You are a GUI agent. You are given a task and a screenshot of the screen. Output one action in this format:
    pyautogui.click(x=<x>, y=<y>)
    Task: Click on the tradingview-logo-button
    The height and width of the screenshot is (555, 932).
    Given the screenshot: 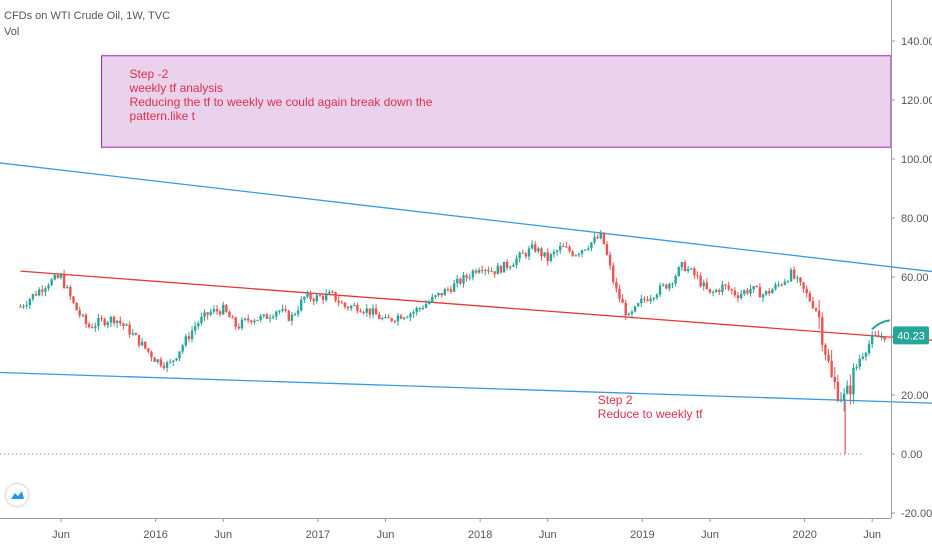 What is the action you would take?
    pyautogui.click(x=17, y=495)
    